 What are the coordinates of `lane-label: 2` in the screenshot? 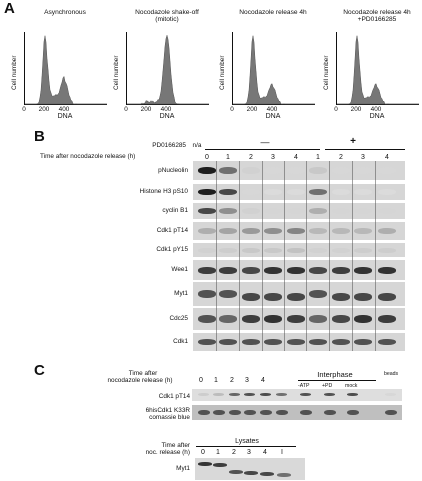 It's located at (341, 157).